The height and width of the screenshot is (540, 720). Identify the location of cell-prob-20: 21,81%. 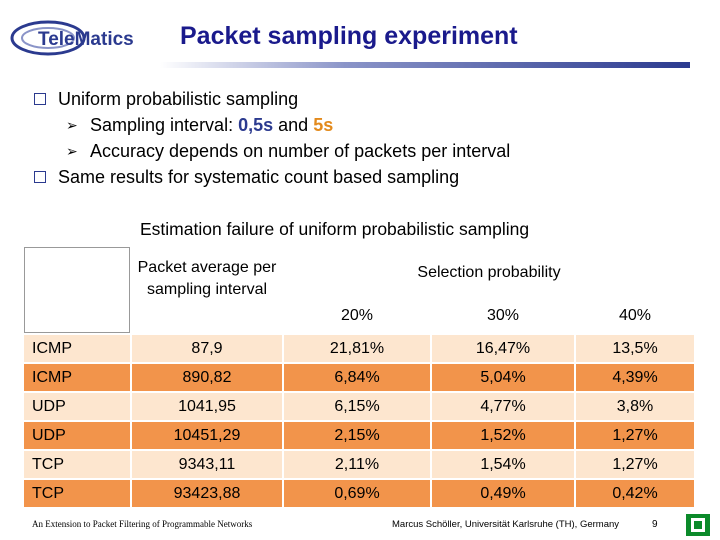
(357, 348).